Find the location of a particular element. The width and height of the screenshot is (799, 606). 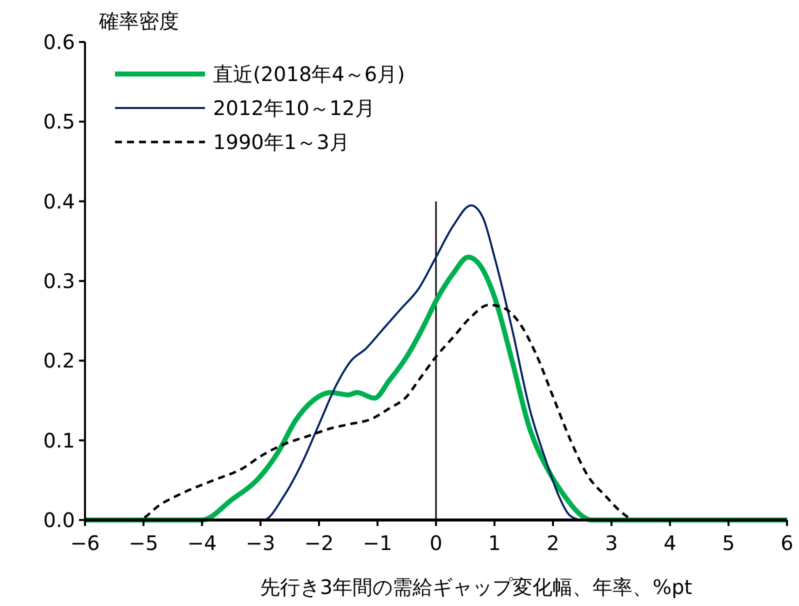

x-axis-title: 先行き3年間の需給ギャップ変化幅、年率、%pt is located at coordinates (476, 587).